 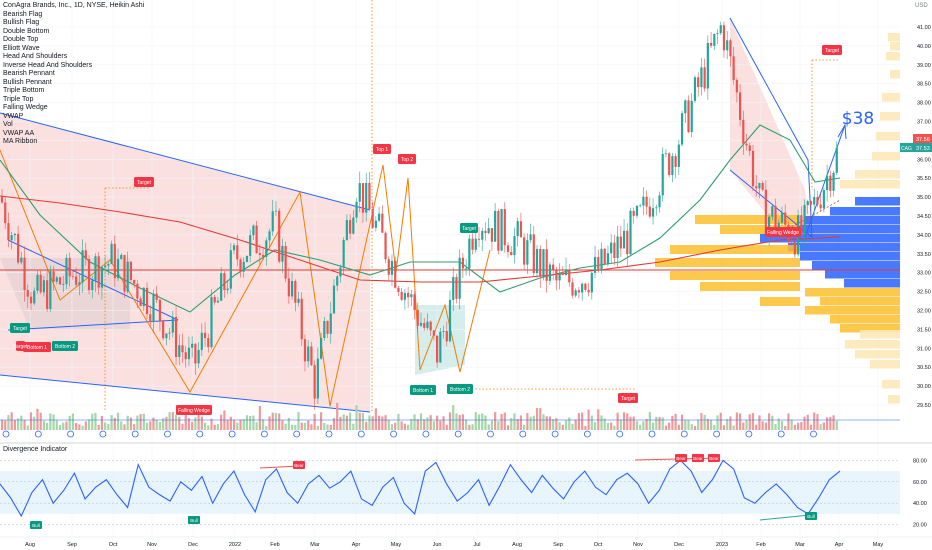 What do you see at coordinates (19, 133) in the screenshot?
I see `legend-item: VWAP AA` at bounding box center [19, 133].